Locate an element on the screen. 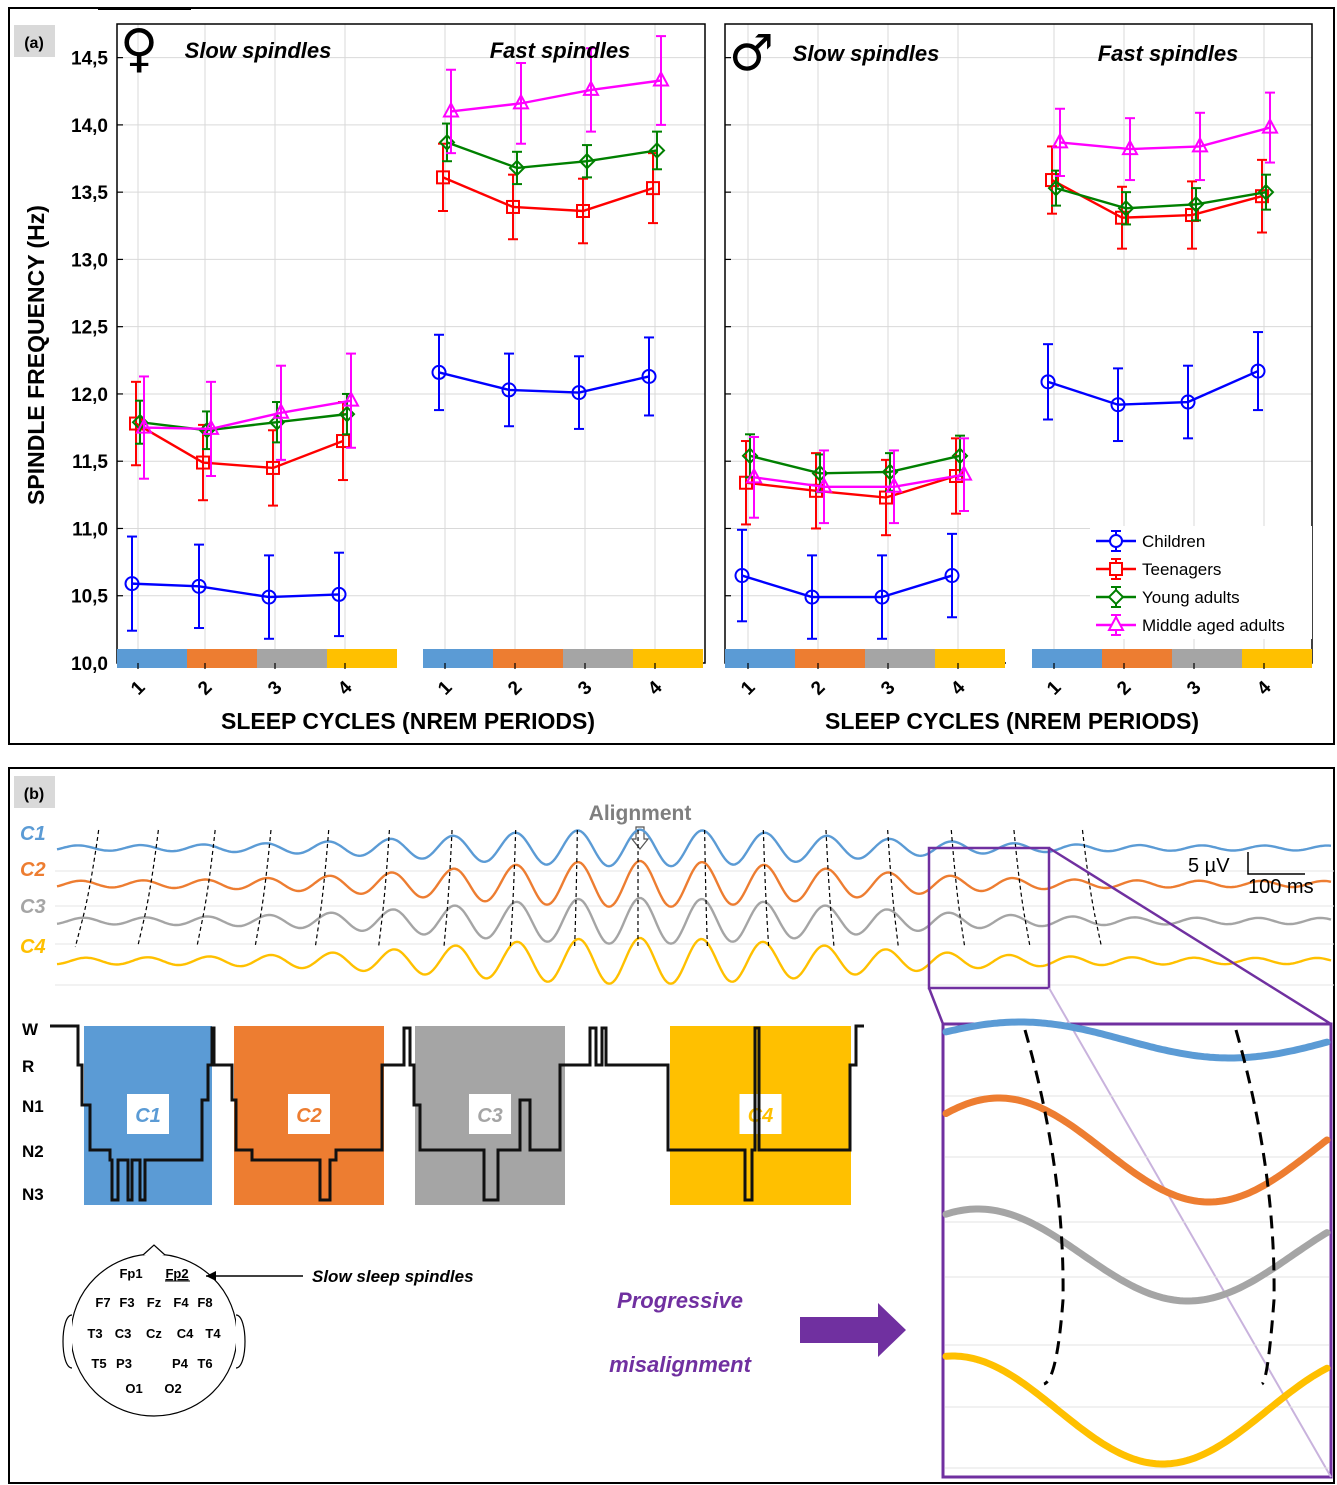 The height and width of the screenshot is (1485, 1337). electrode-t4: T4 is located at coordinates (213, 1333).